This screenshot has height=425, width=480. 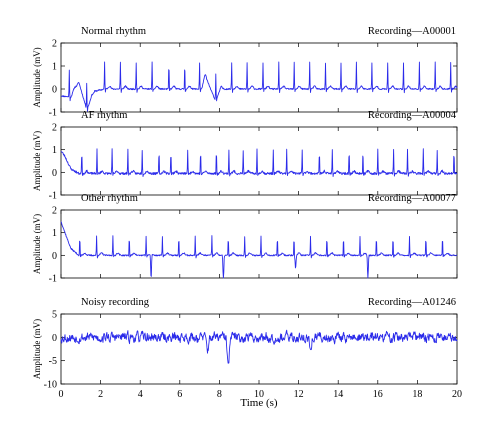 What do you see at coordinates (259, 403) in the screenshot?
I see `x-axis-label: Time (s)` at bounding box center [259, 403].